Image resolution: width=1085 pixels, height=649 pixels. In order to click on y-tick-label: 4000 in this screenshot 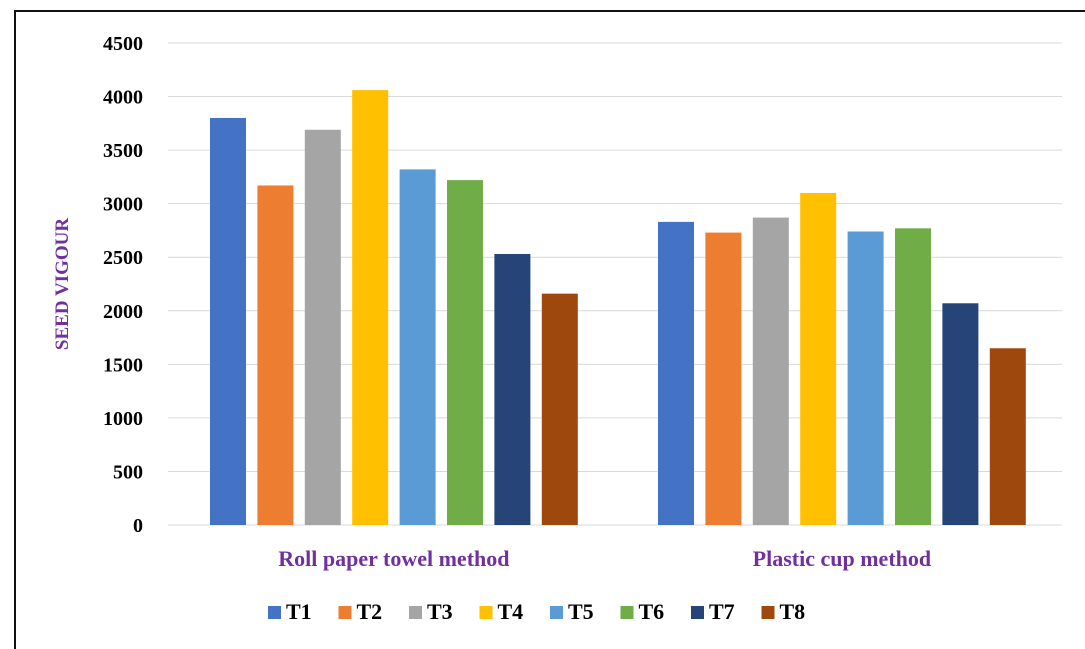, I will do `click(123, 98)`.